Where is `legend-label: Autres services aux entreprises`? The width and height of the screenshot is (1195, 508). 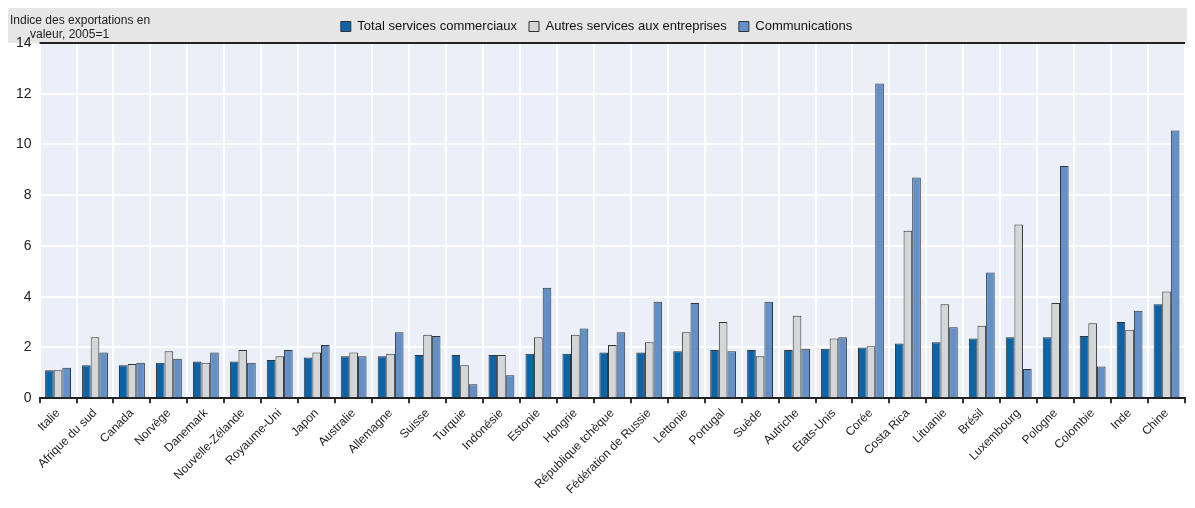 legend-label: Autres services aux entreprises is located at coordinates (636, 26).